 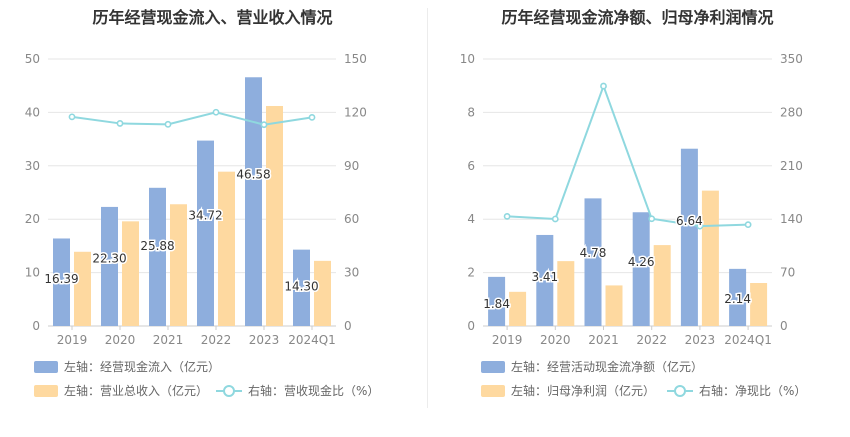 I want to click on legend-label: 右轴：净现比（%）, so click(x=753, y=391).